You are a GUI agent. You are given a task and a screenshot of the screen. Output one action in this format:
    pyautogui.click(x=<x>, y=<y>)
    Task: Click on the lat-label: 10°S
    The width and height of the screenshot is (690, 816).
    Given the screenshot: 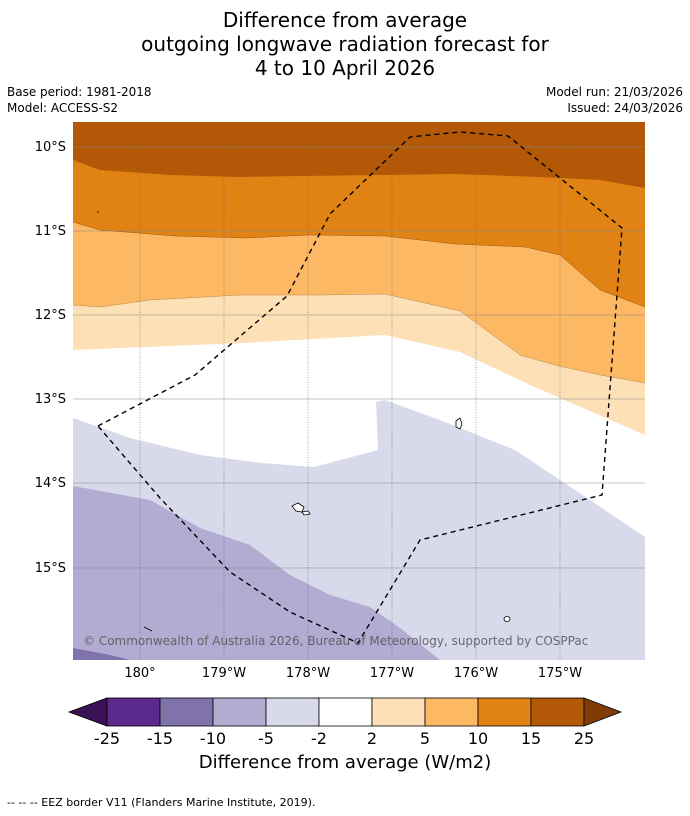 What is the action you would take?
    pyautogui.click(x=50, y=147)
    